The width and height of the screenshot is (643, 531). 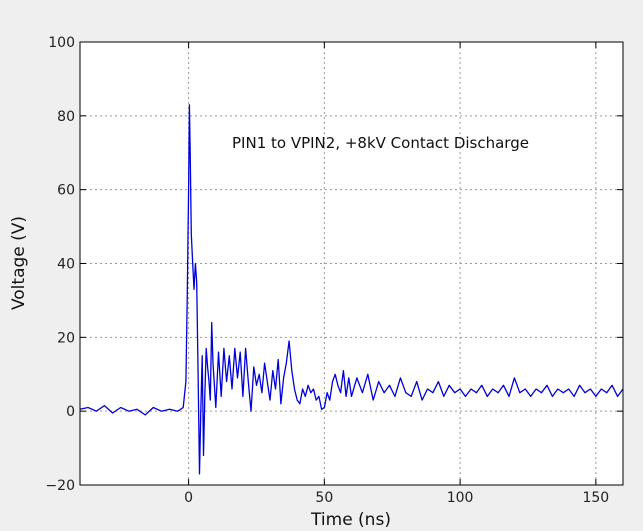 I want to click on annotation-label: PIN1 to VPIN2, +8kV Contact Discharge, so click(x=380, y=143).